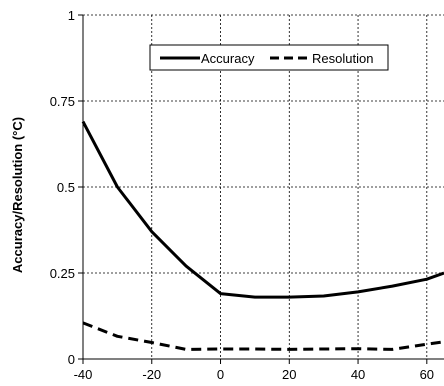 This screenshot has width=444, height=386. I want to click on legend-label-resolution: Resolution, so click(342, 58).